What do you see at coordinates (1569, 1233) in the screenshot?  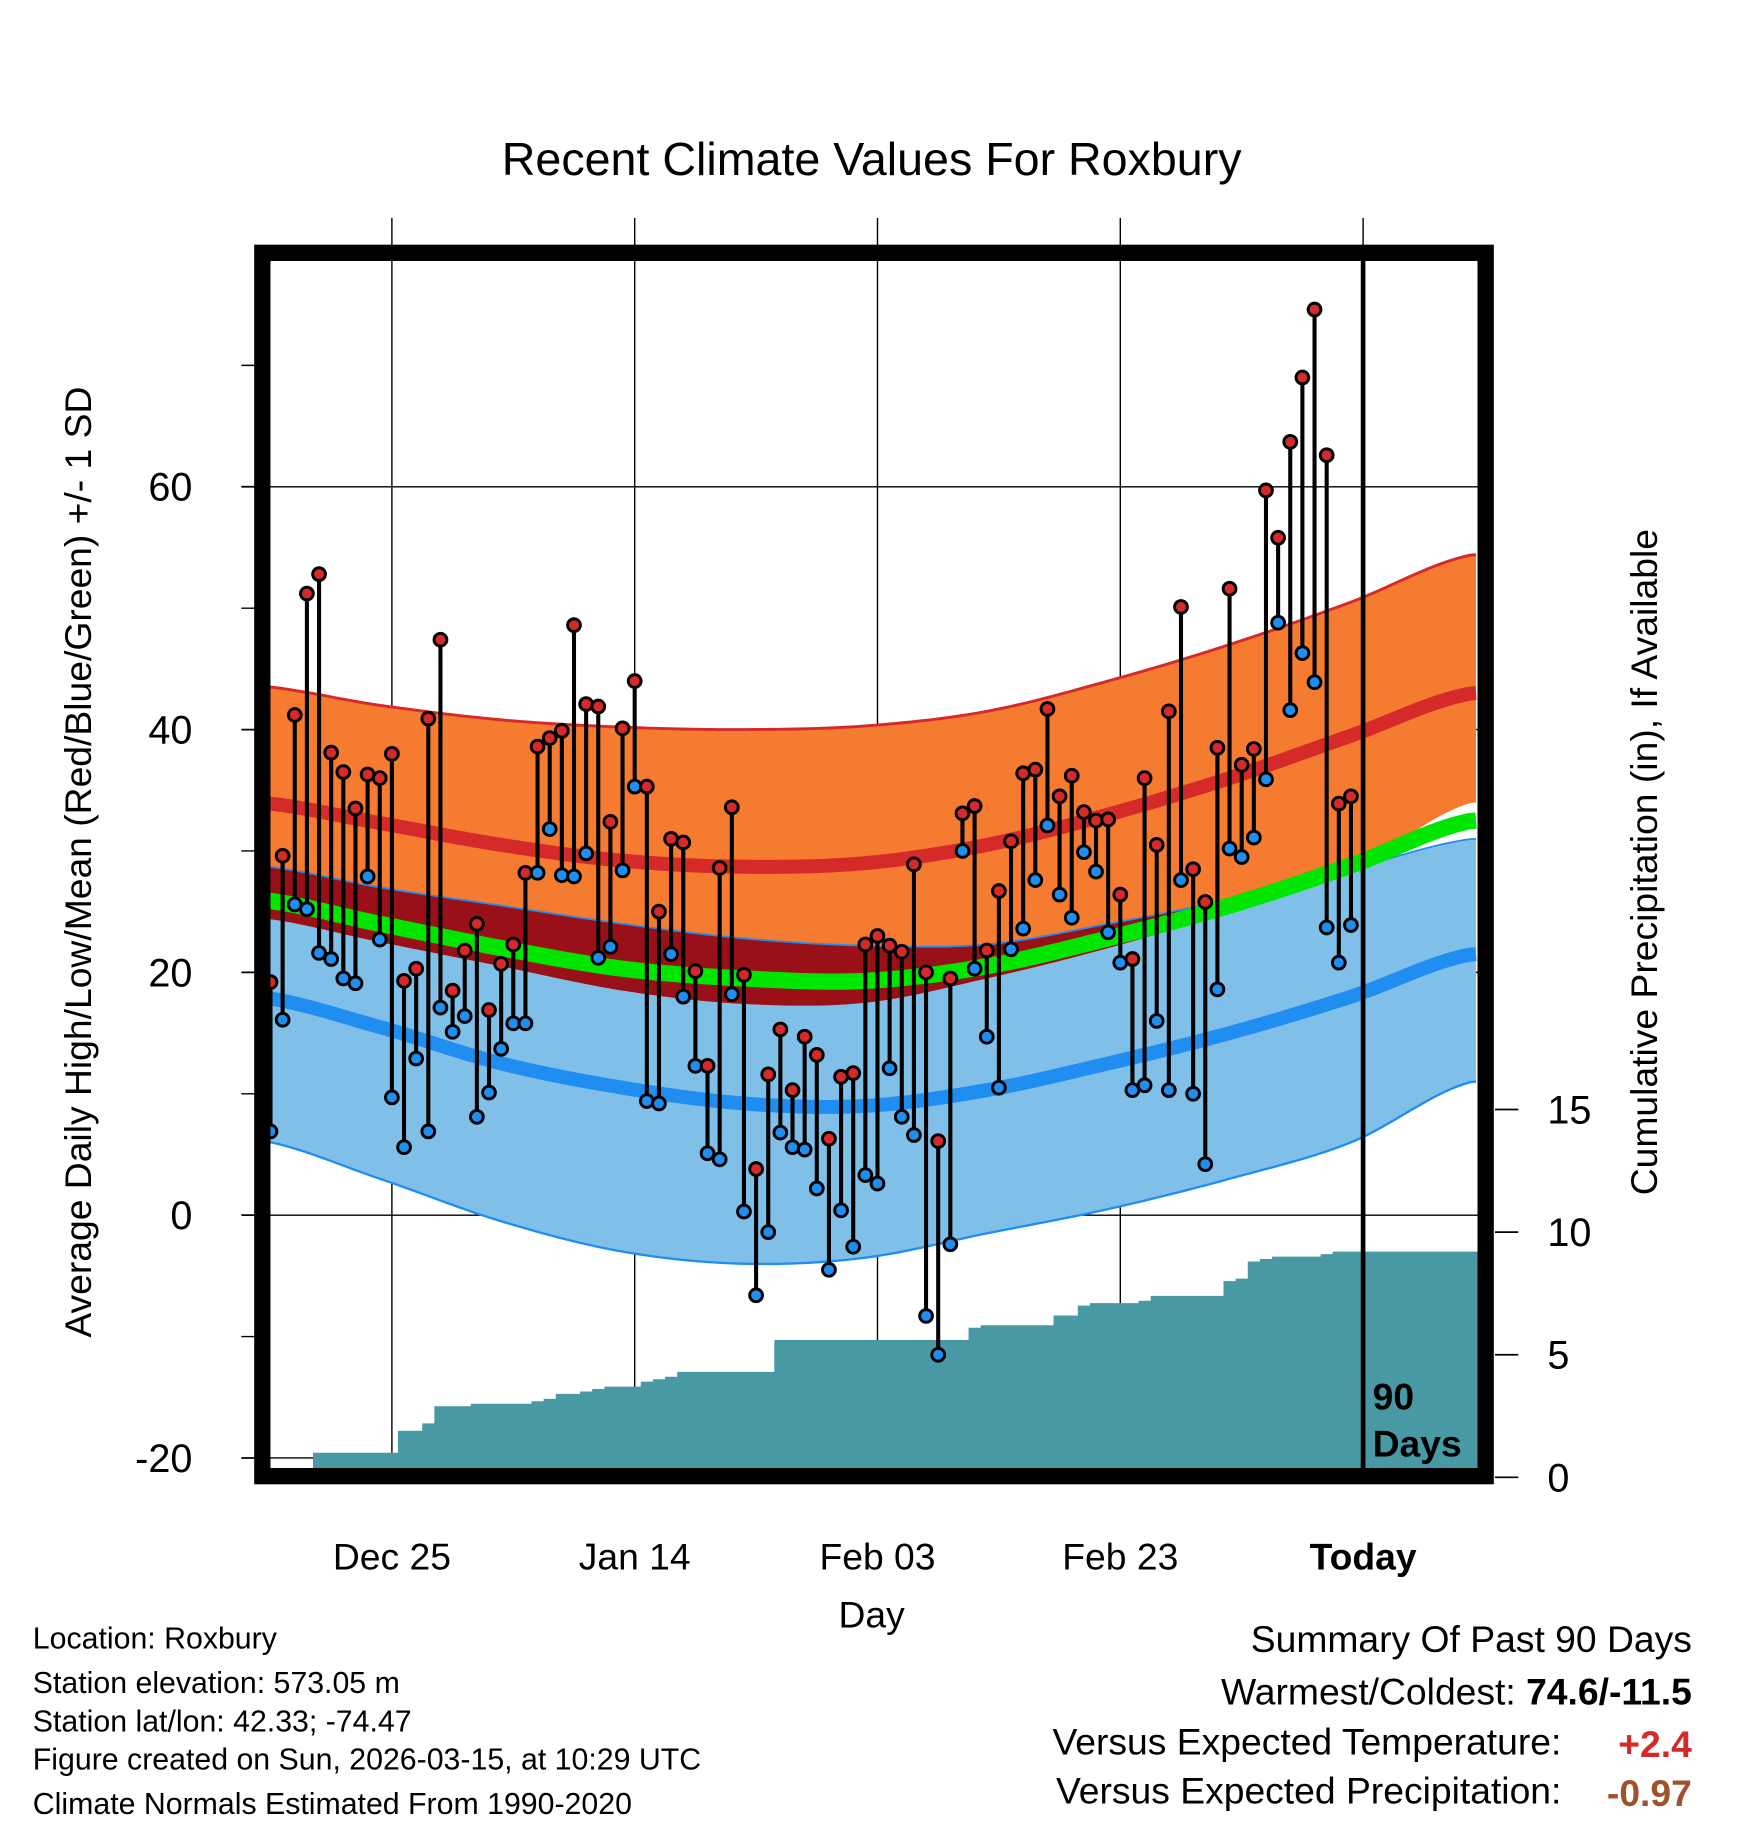 I see `y2-tick-label: 10` at bounding box center [1569, 1233].